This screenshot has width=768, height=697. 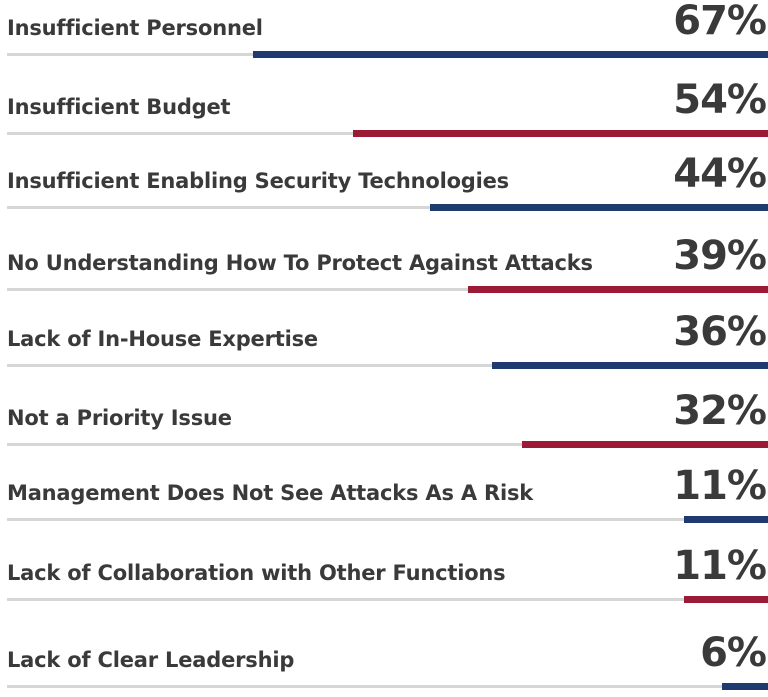 I want to click on chart-row: Lack of In-House Expertise 36%, so click(x=384, y=341).